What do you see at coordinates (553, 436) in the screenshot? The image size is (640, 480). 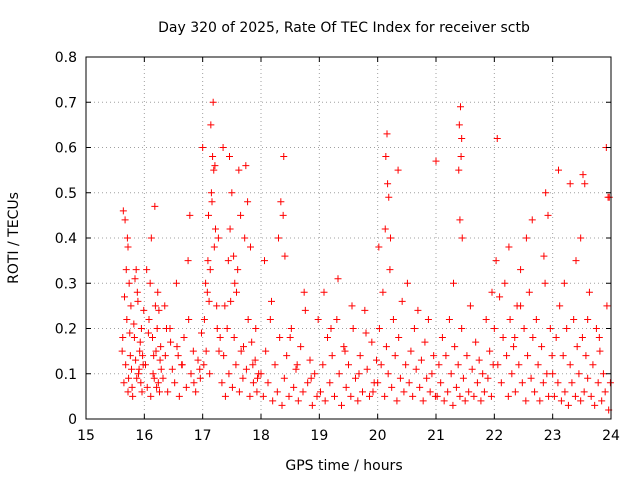 I see `x-tick-label: 23` at bounding box center [553, 436].